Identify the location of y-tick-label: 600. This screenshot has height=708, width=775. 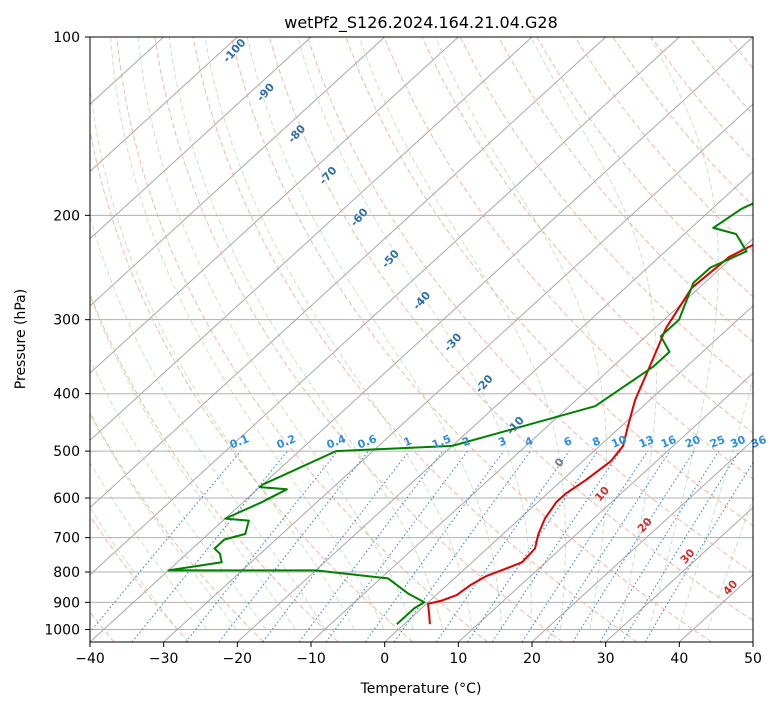
(66, 499).